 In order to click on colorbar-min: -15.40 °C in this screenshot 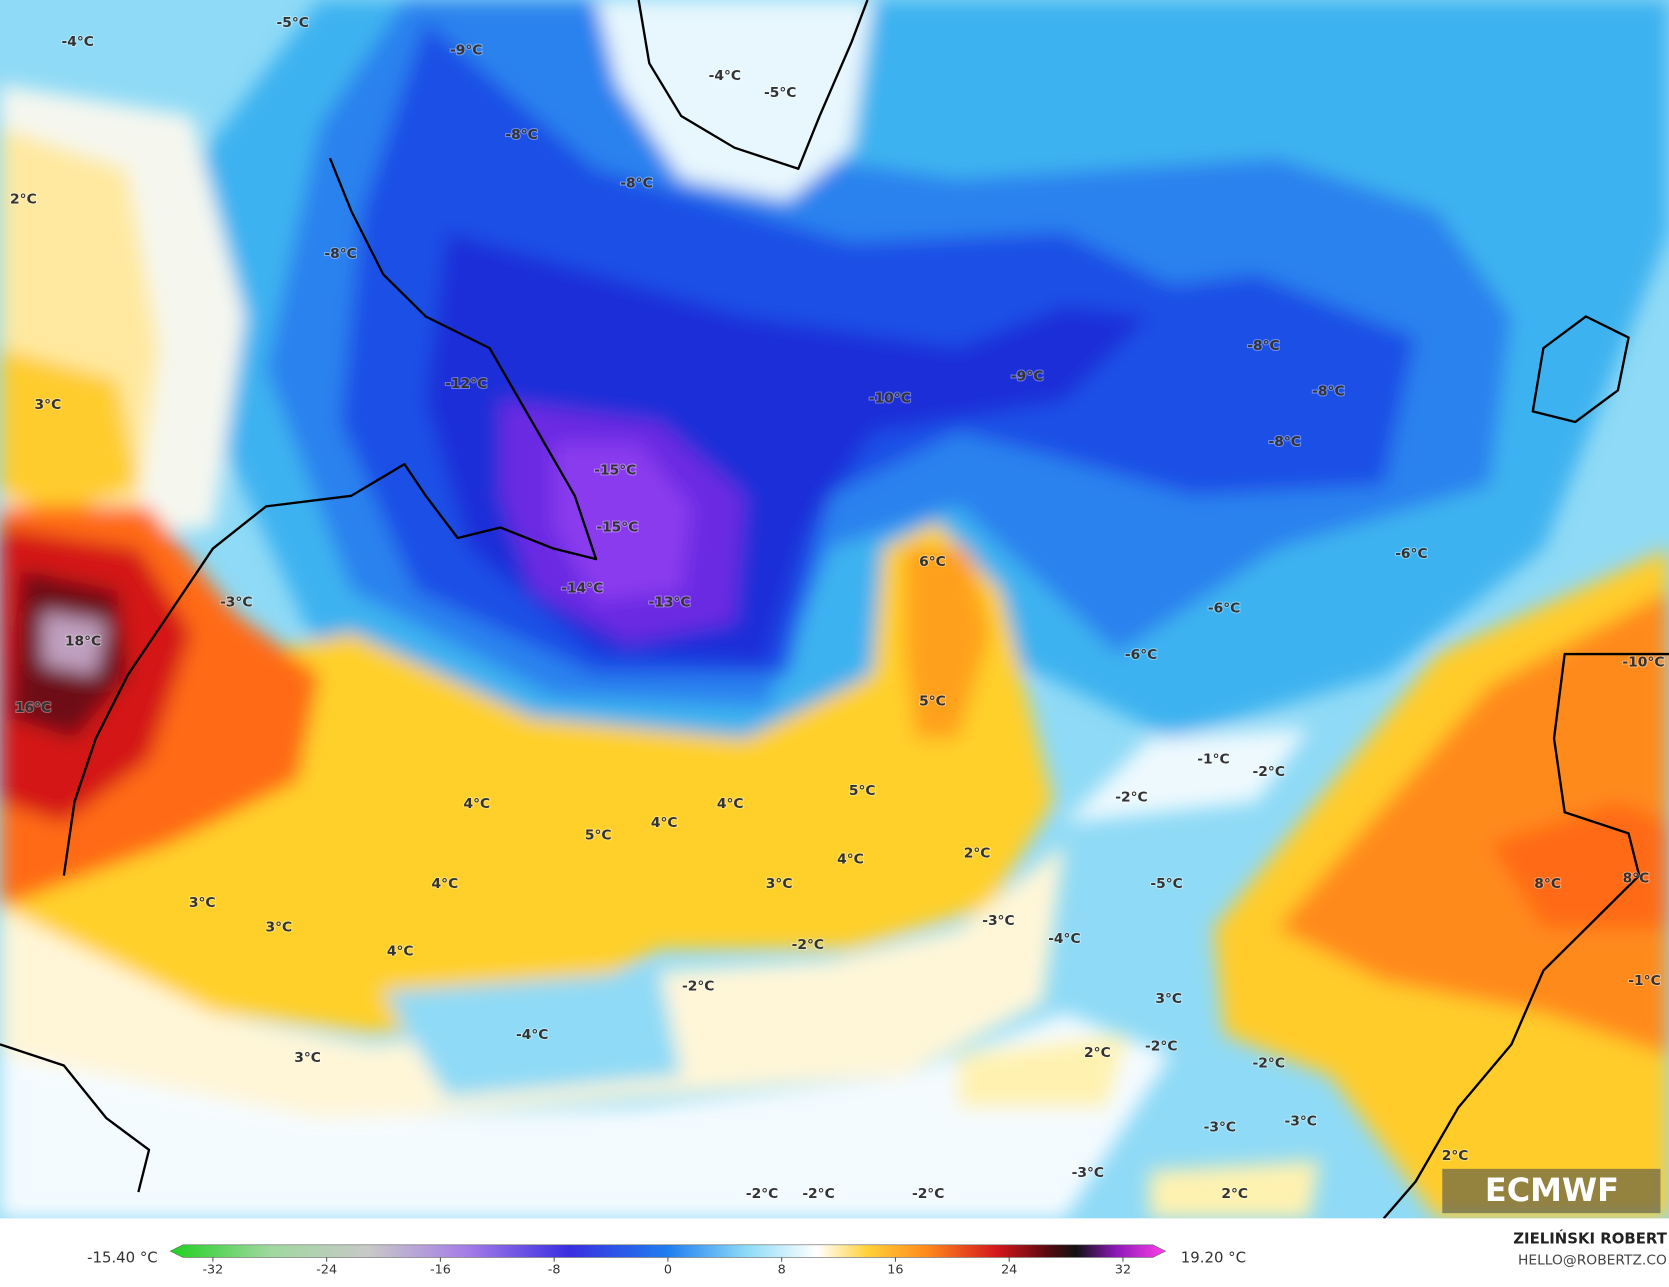, I will do `click(122, 1258)`.